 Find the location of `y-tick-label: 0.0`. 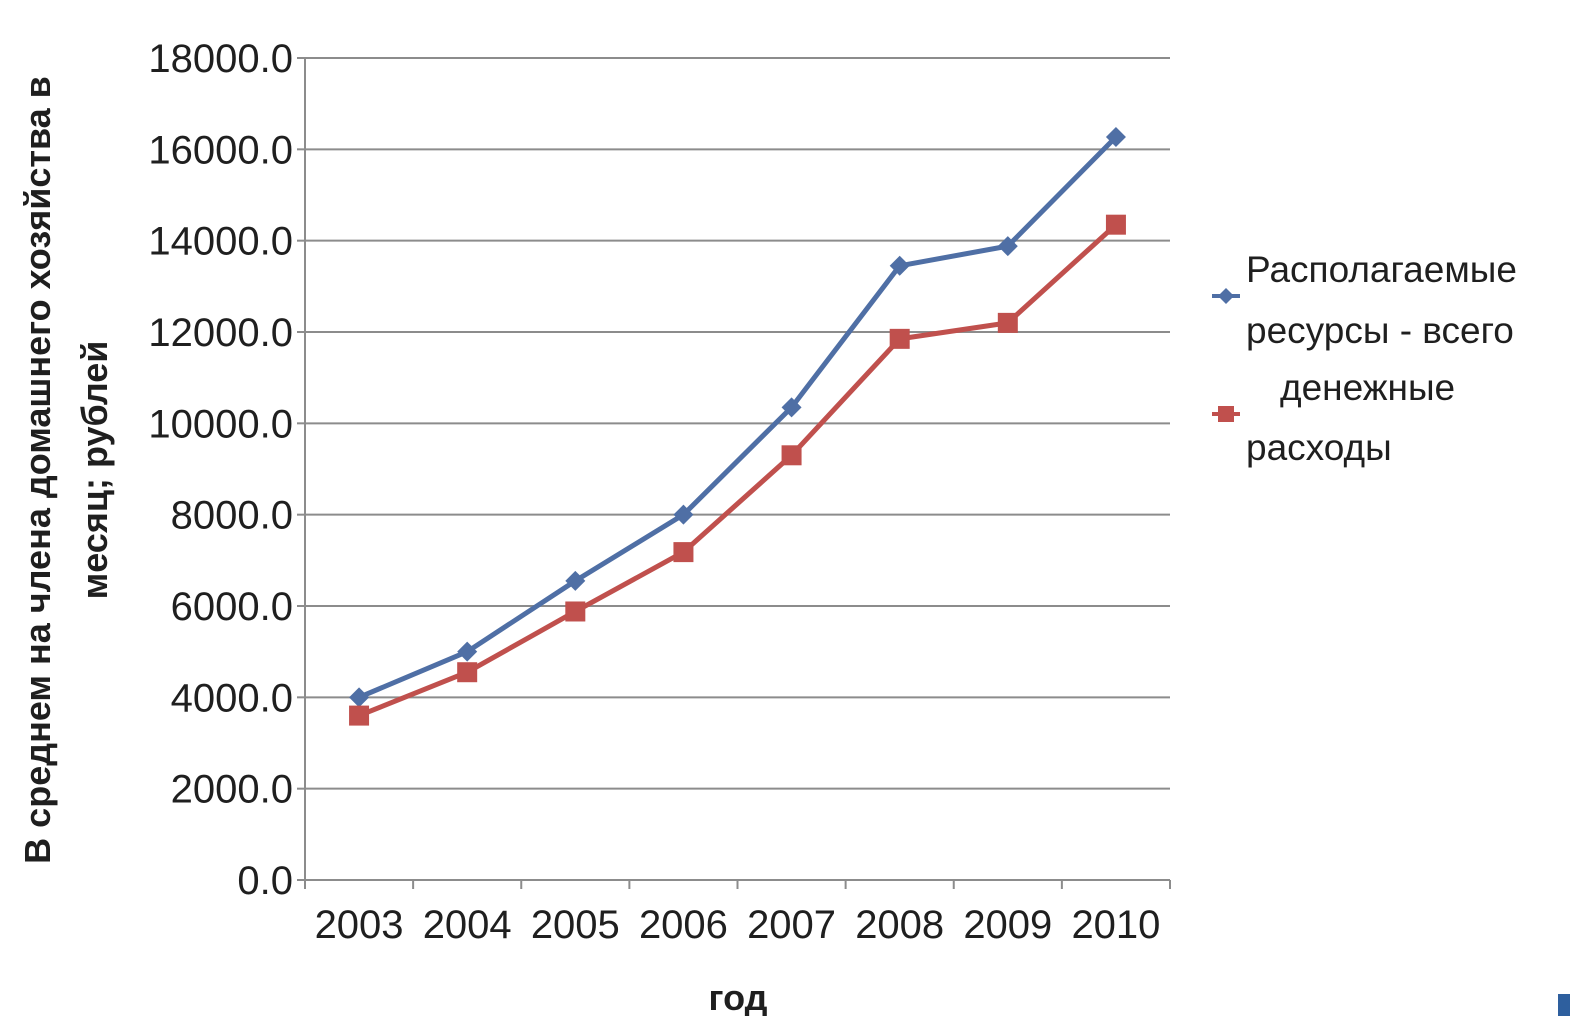

y-tick-label: 0.0 is located at coordinates (265, 881).